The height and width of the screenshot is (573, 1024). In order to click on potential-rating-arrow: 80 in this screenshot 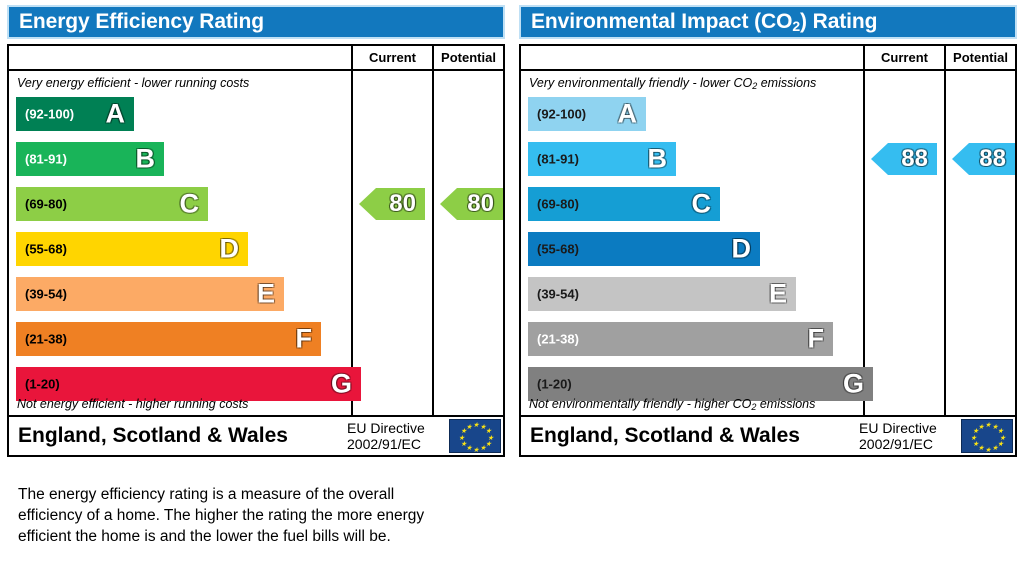, I will do `click(471, 204)`.